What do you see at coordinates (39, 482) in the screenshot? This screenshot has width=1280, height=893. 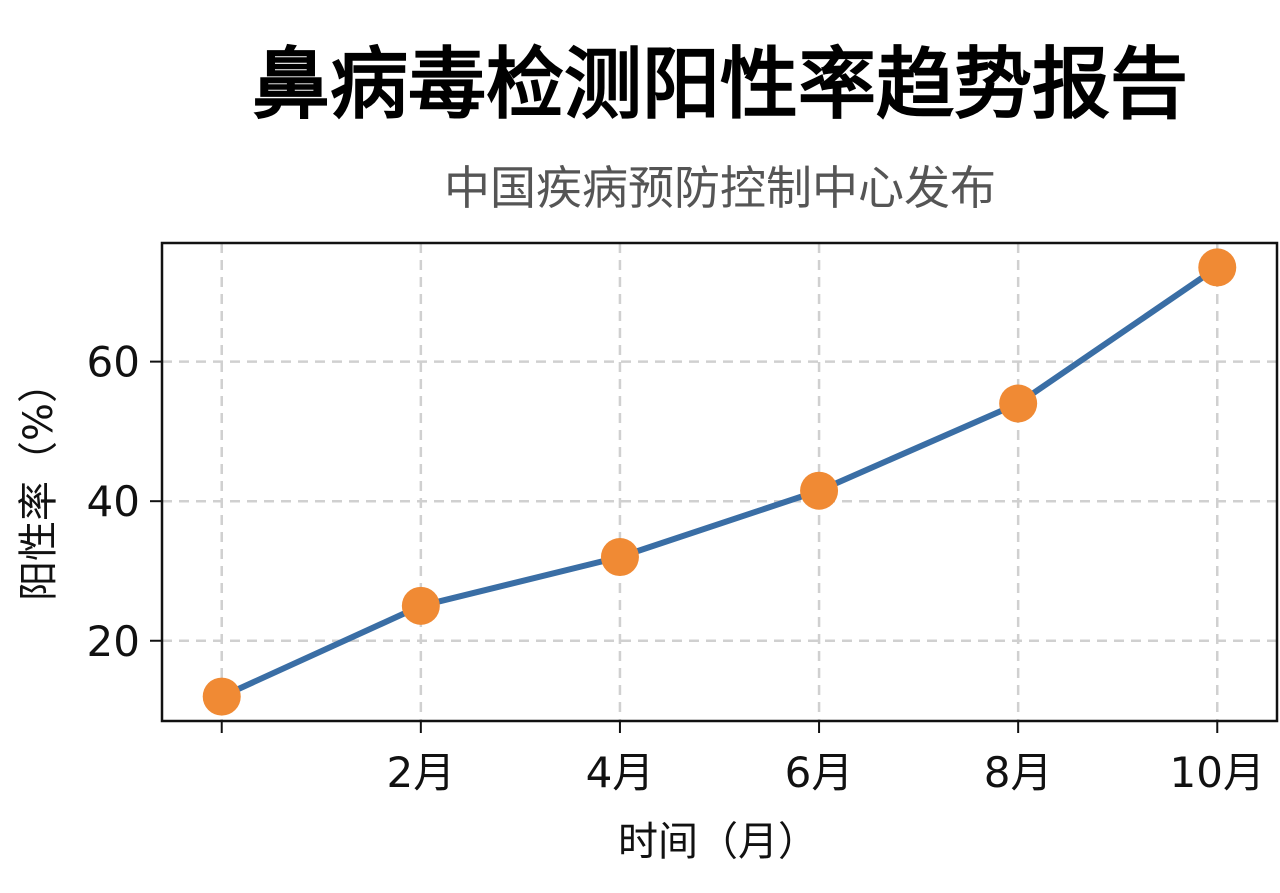 I see `y-axis-label: 阳性率（%）` at bounding box center [39, 482].